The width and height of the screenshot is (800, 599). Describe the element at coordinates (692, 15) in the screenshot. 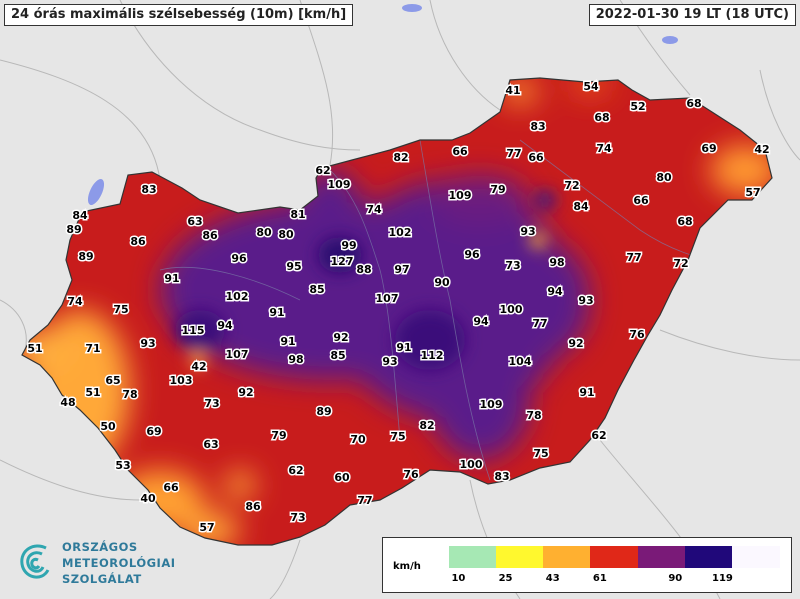

I see `map-timestamp: 2022-01-30 19 LT (18 UTC)` at that location.